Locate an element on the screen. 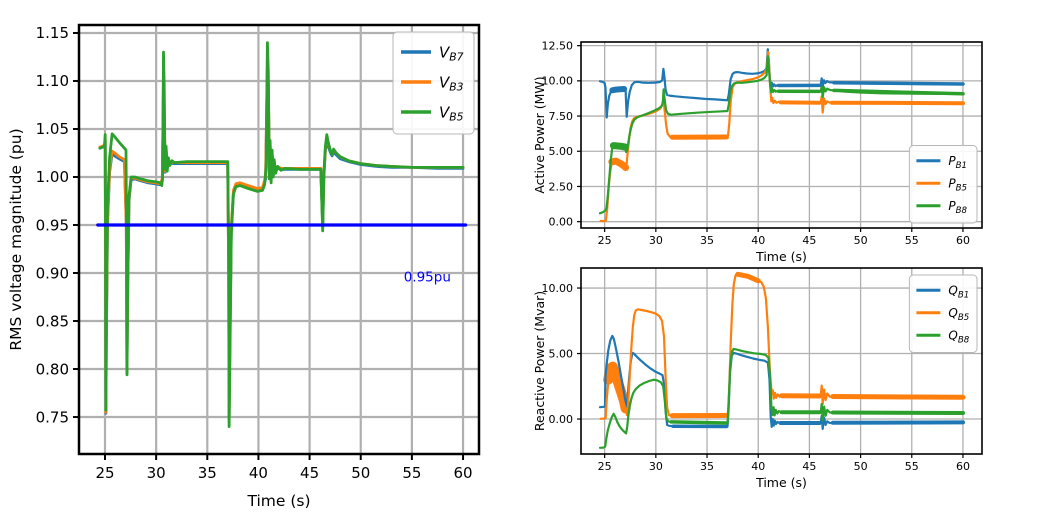 This screenshot has width=1045, height=525. legend-label-P_B1: PB1 is located at coordinates (957, 162).